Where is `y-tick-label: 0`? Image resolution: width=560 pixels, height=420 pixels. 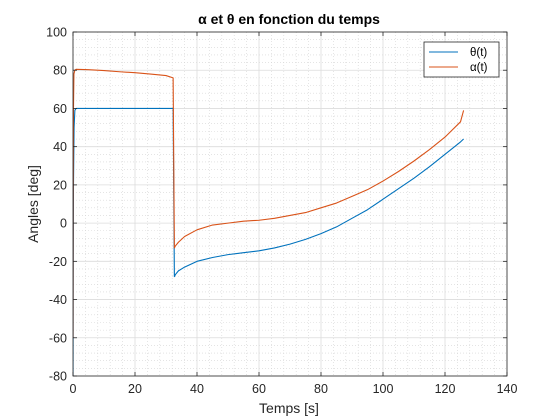
y-tick-label: 0 is located at coordinates (63, 224).